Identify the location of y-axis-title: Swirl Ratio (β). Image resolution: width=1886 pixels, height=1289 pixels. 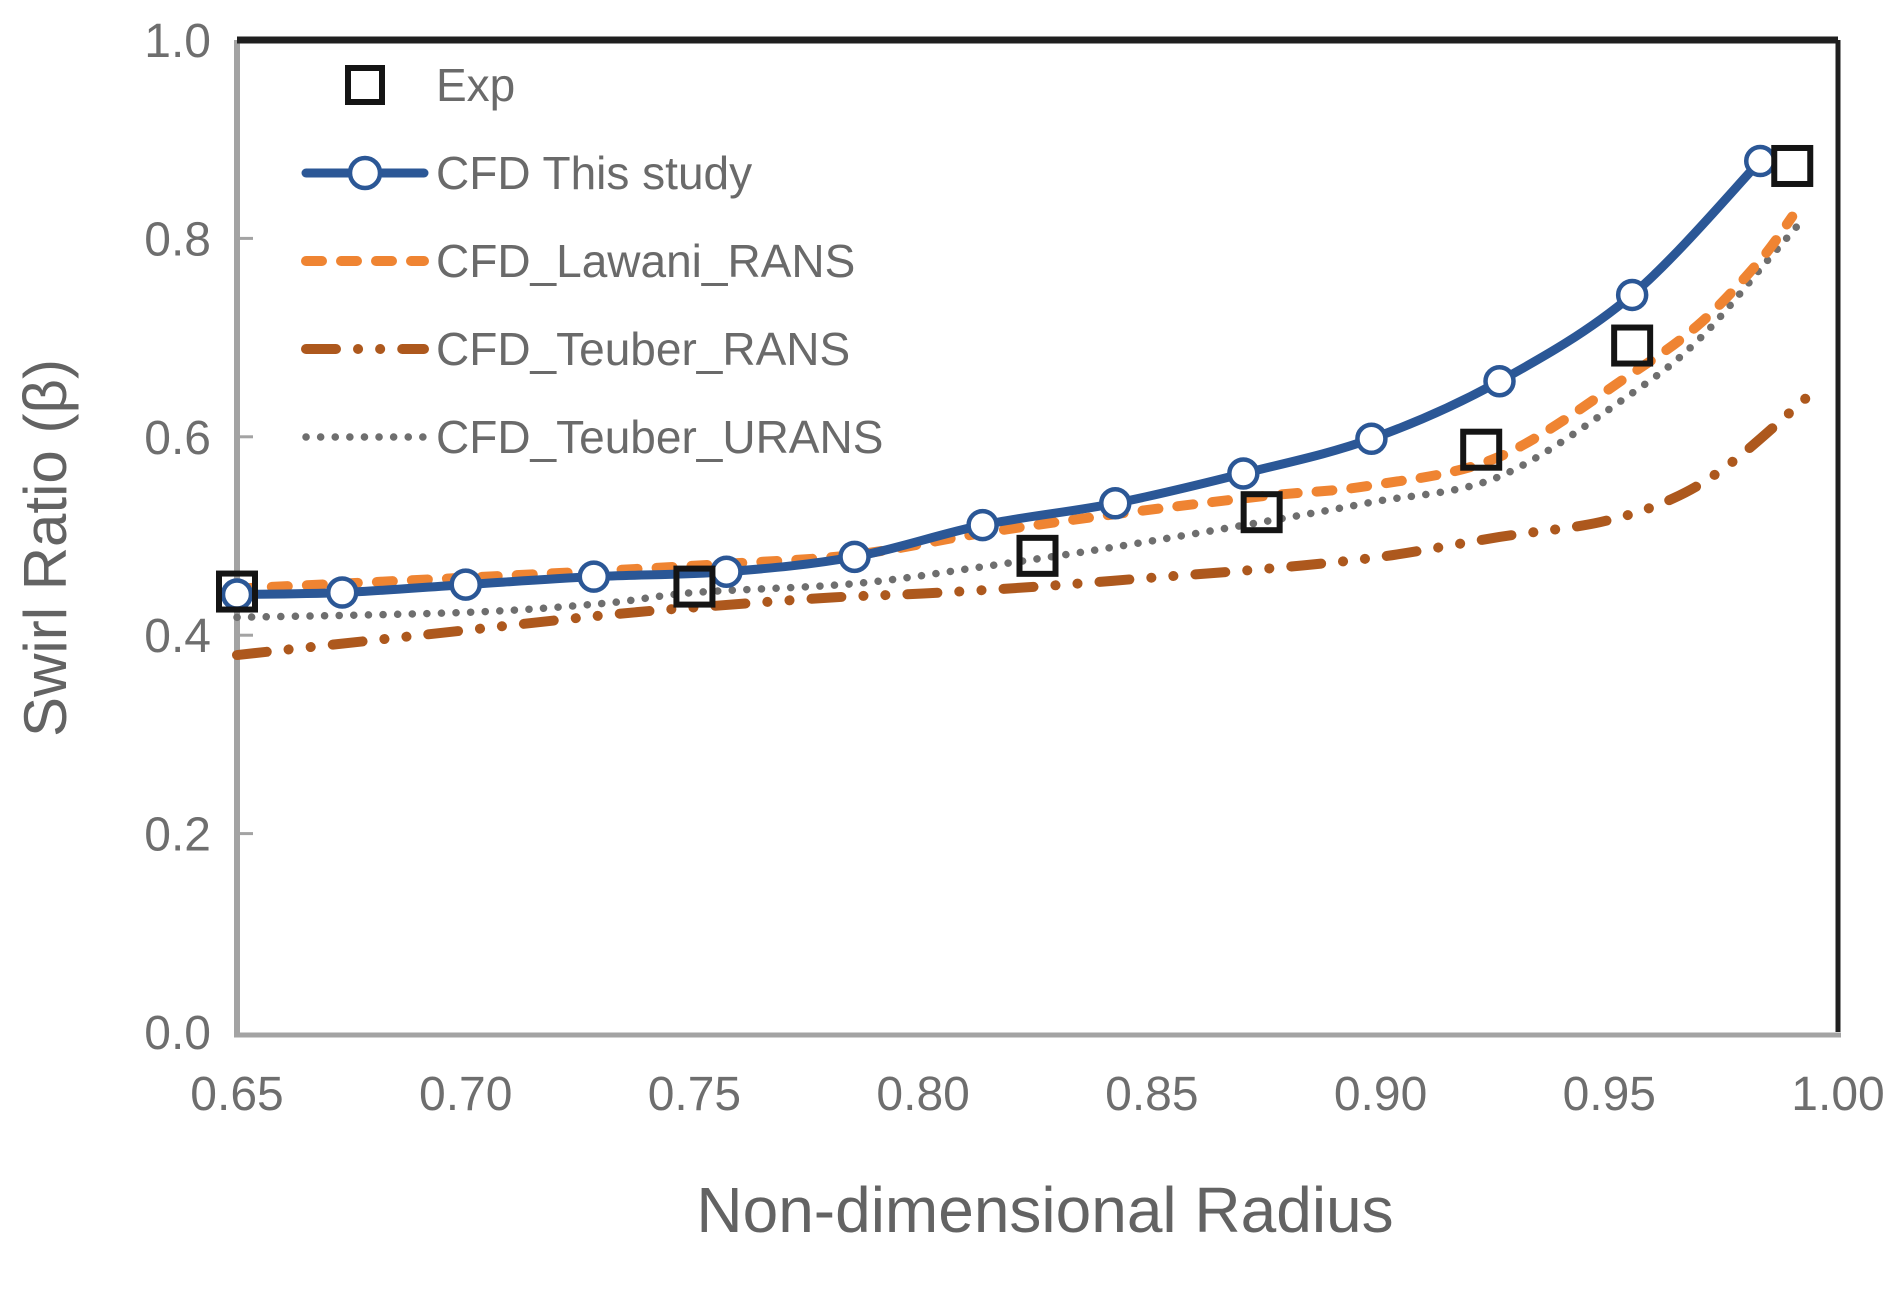
(45, 548).